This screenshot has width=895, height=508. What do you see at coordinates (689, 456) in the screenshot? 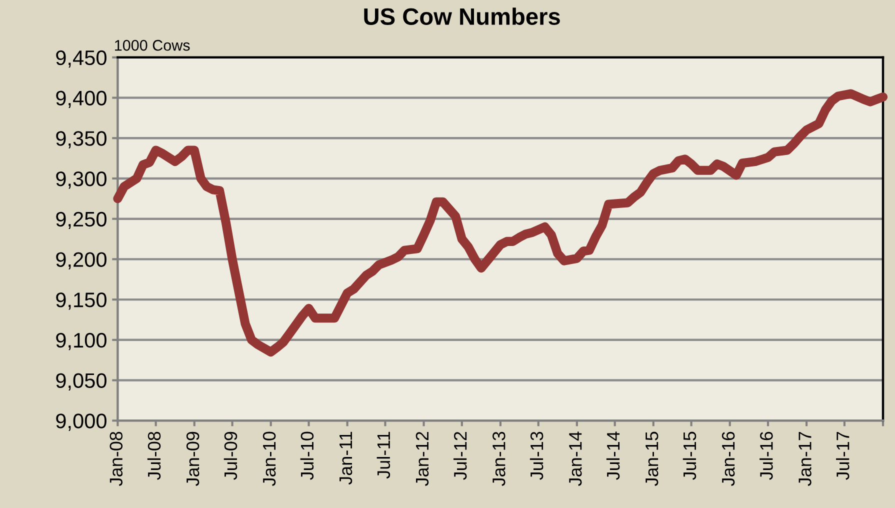
I see `x-tick-label: Jul-15` at bounding box center [689, 456].